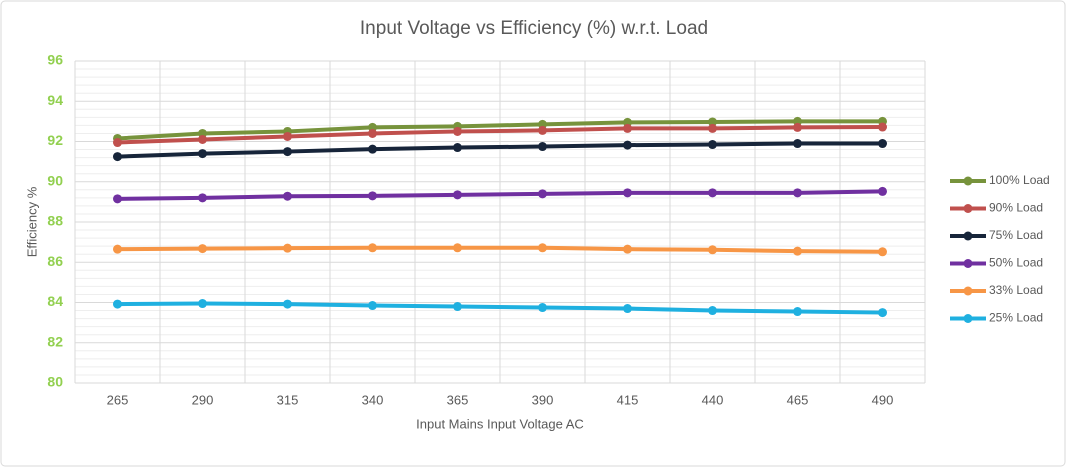 The height and width of the screenshot is (474, 1068). I want to click on x-tick-label: 465, so click(798, 399).